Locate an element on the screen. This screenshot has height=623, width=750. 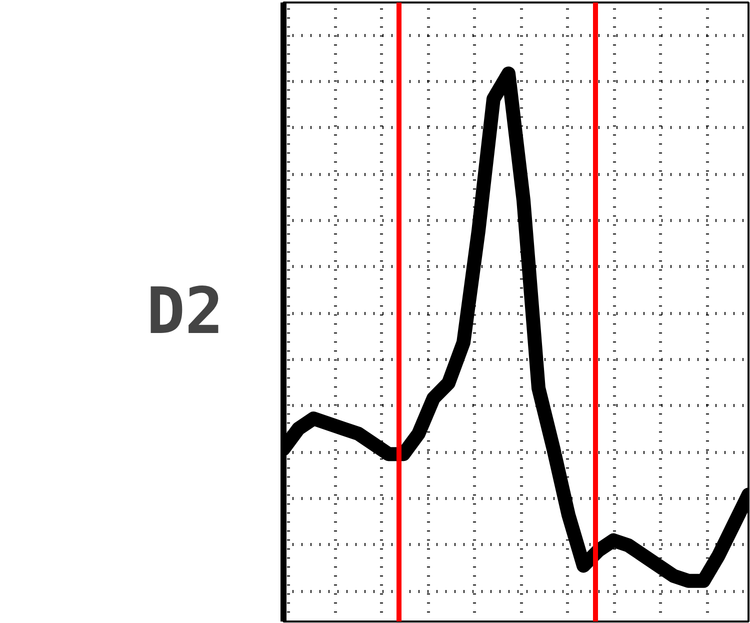
y-axis-title: D2 is located at coordinates (185, 312).